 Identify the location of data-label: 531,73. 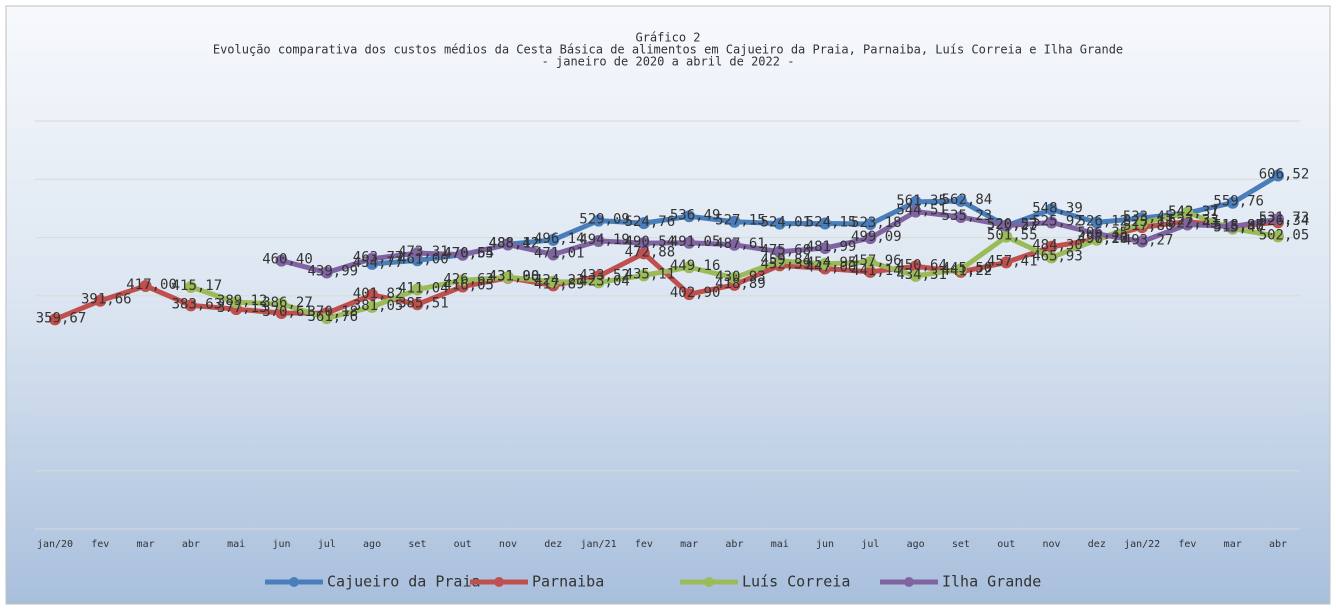
(1284, 218).